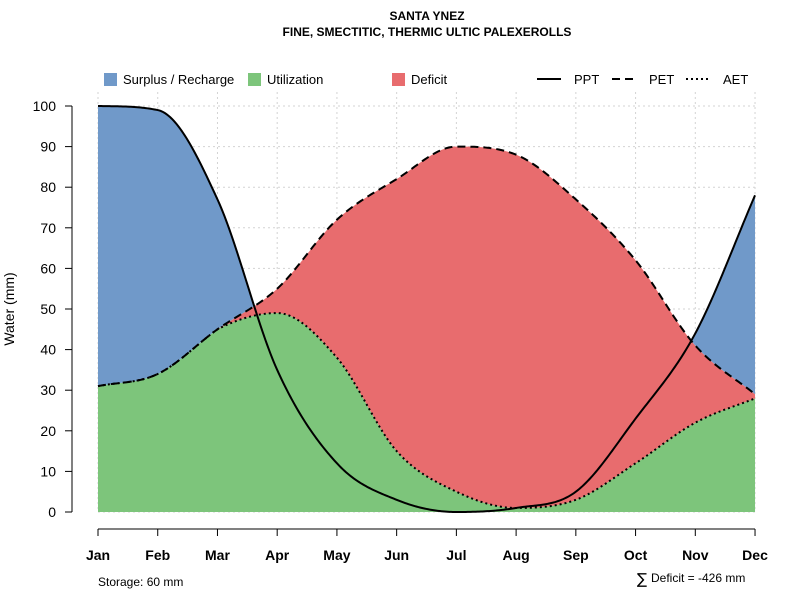 The height and width of the screenshot is (600, 800). Describe the element at coordinates (48, 228) in the screenshot. I see `y-tick-label: 70` at that location.